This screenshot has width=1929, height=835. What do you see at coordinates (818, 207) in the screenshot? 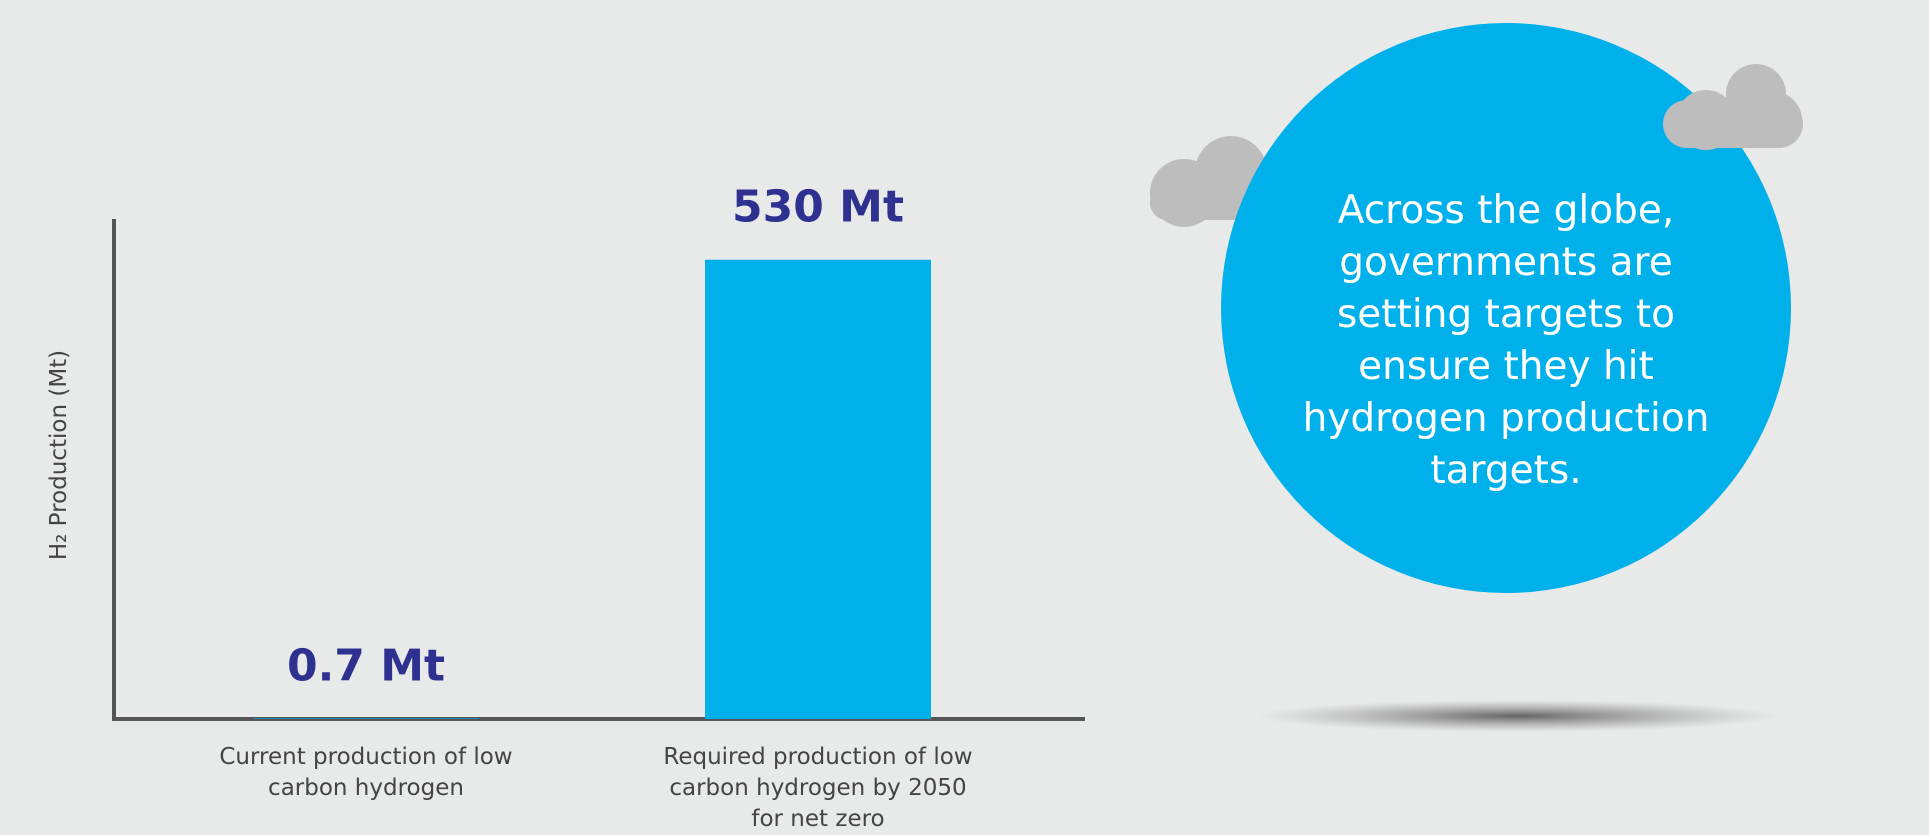
I see `value-label: 530 Mt` at bounding box center [818, 207].